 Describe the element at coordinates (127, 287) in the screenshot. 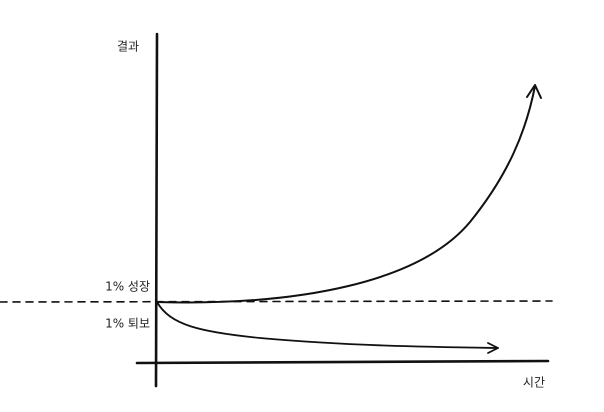

I see `growth-label: 1% 성장` at that location.